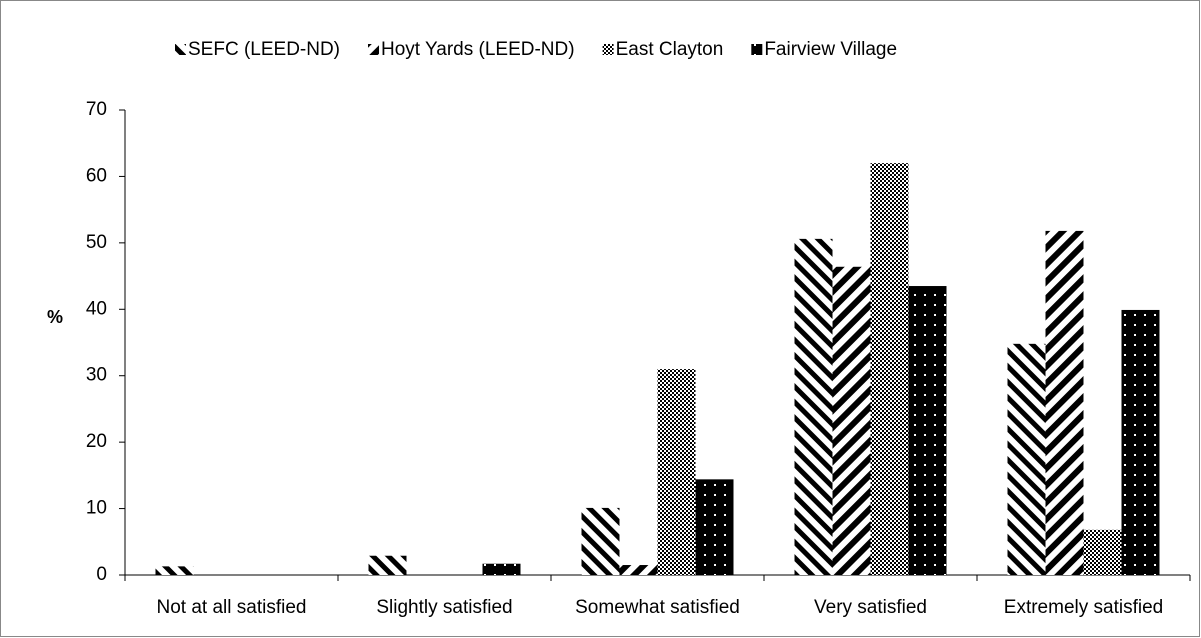  What do you see at coordinates (444, 607) in the screenshot?
I see `x-tick-label: Slightly satisfied` at bounding box center [444, 607].